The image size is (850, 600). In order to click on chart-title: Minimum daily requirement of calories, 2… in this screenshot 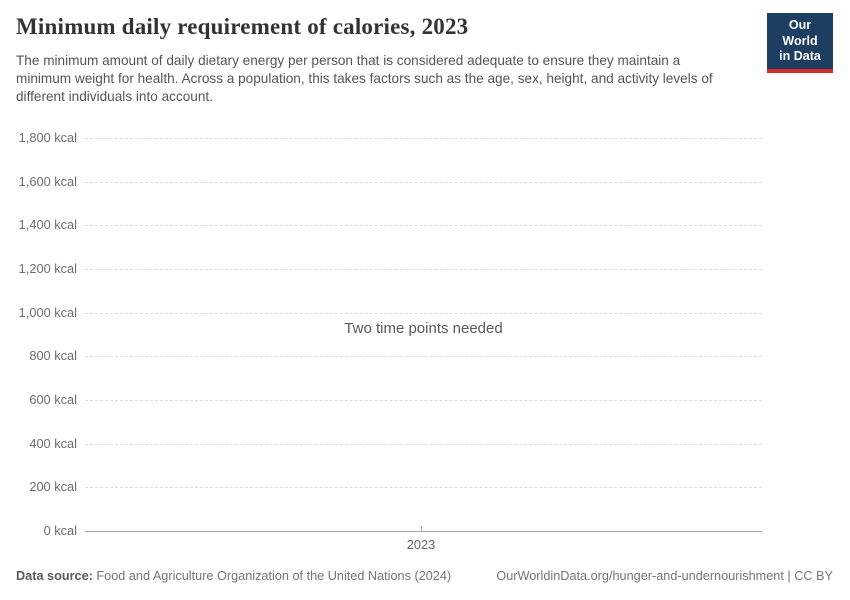, I will do `click(242, 26)`.